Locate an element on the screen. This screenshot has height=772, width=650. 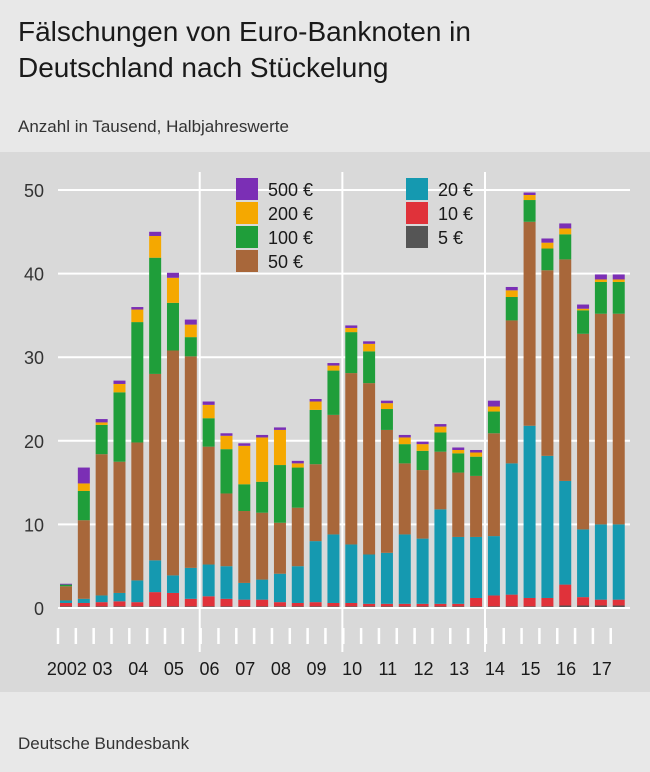
legend-label: 200 € is located at coordinates (290, 214).